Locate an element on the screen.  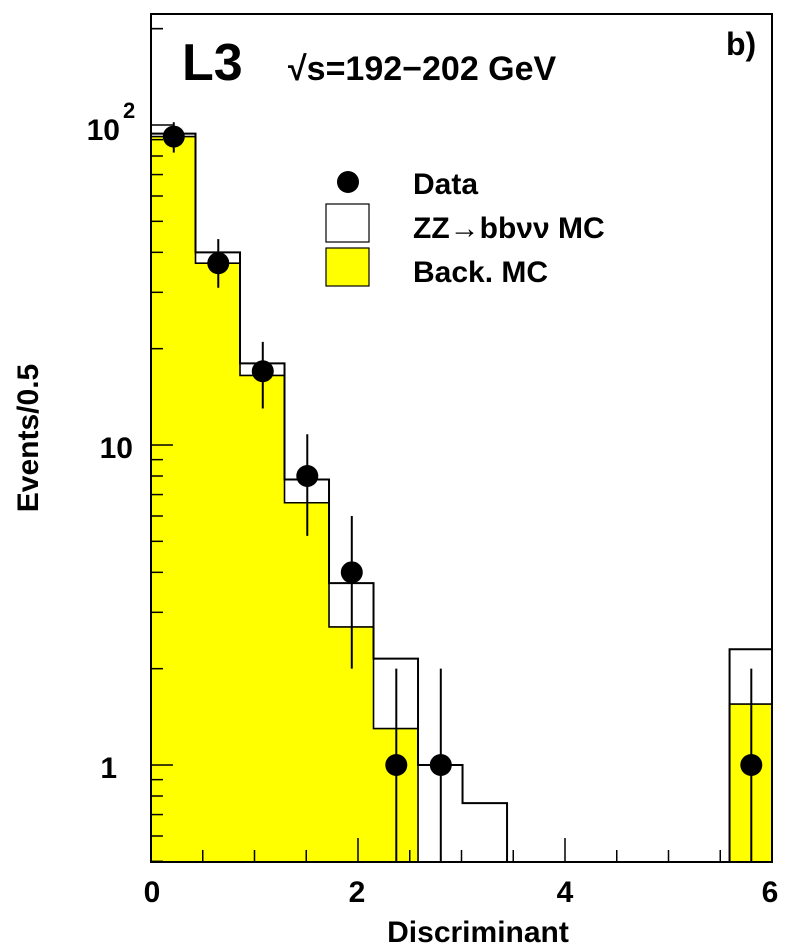
energy-label: √s=192−202 GeV is located at coordinates (422, 69).